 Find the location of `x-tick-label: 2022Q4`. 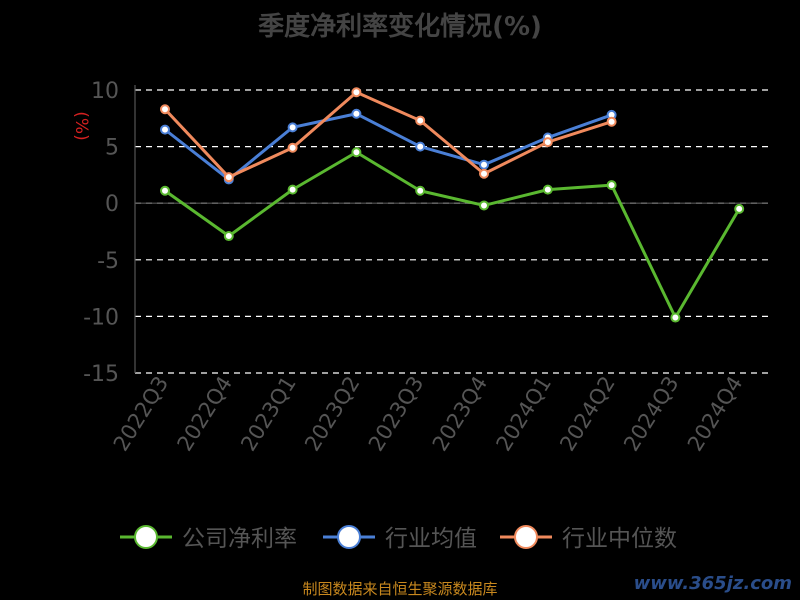

x-tick-label: 2022Q4 is located at coordinates (205, 413).